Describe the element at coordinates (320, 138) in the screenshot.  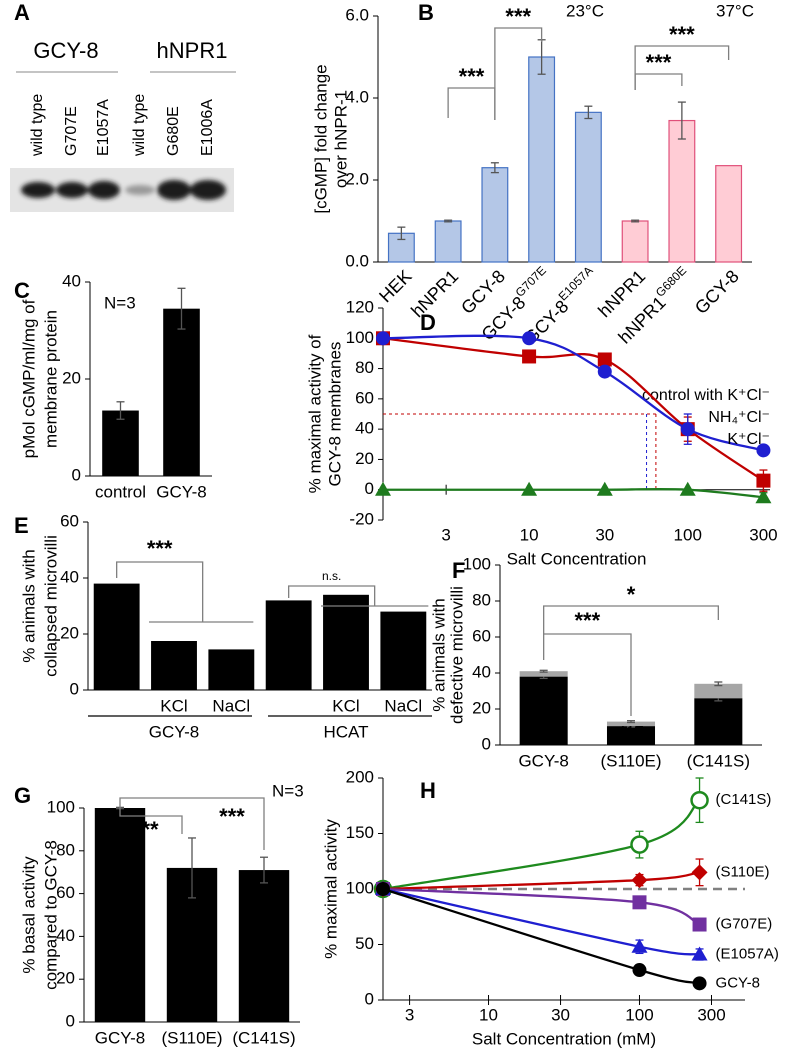
I see `y-axis-title: [cGMP] fold change` at that location.